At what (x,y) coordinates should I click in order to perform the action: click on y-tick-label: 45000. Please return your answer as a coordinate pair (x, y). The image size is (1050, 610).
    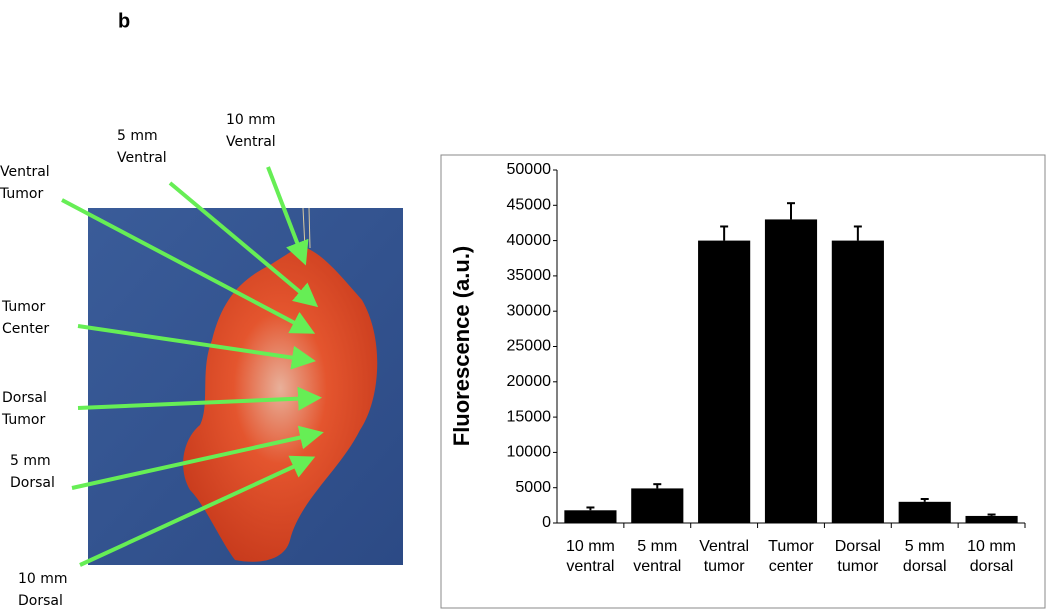
    Looking at the image, I should click on (529, 205).